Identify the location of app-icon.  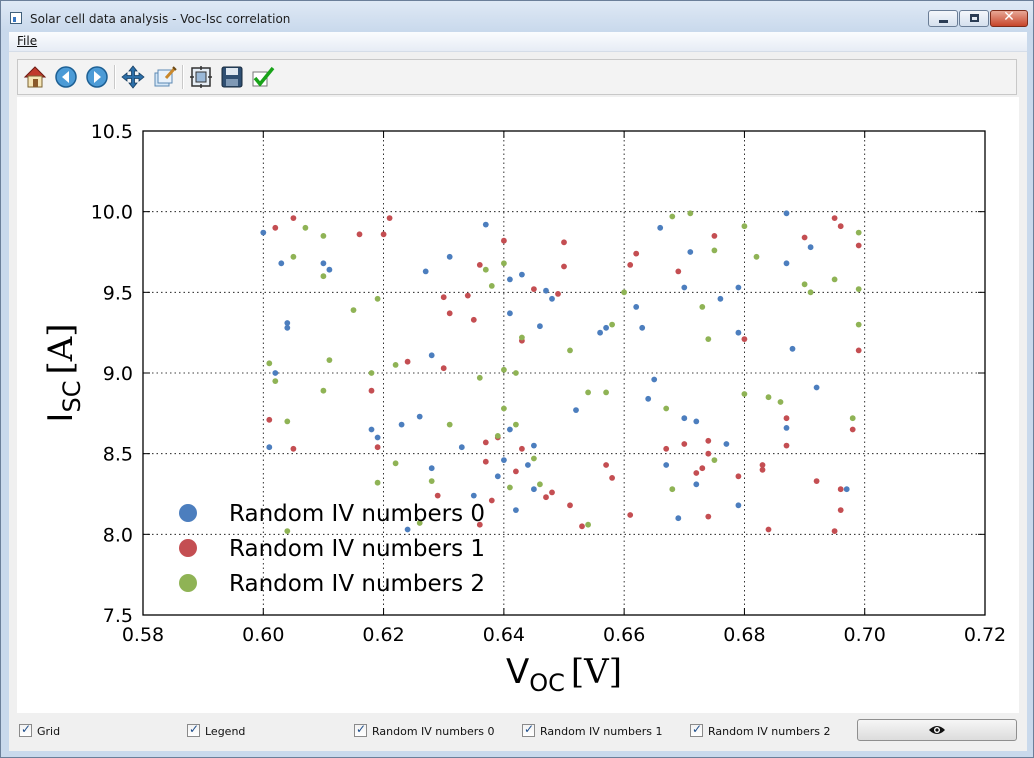
(16, 18).